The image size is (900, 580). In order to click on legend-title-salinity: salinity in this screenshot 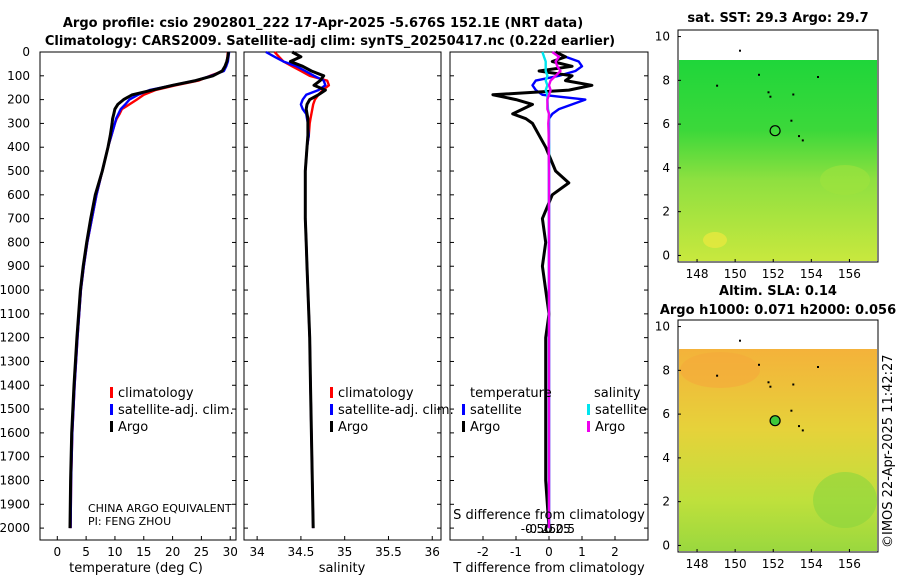, I will do `click(617, 393)`.